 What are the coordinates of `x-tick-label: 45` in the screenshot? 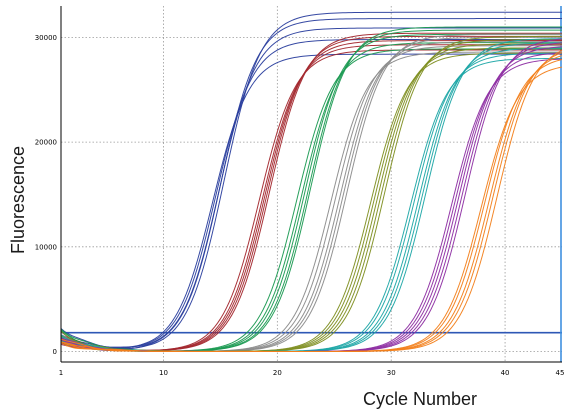 It's located at (560, 373).